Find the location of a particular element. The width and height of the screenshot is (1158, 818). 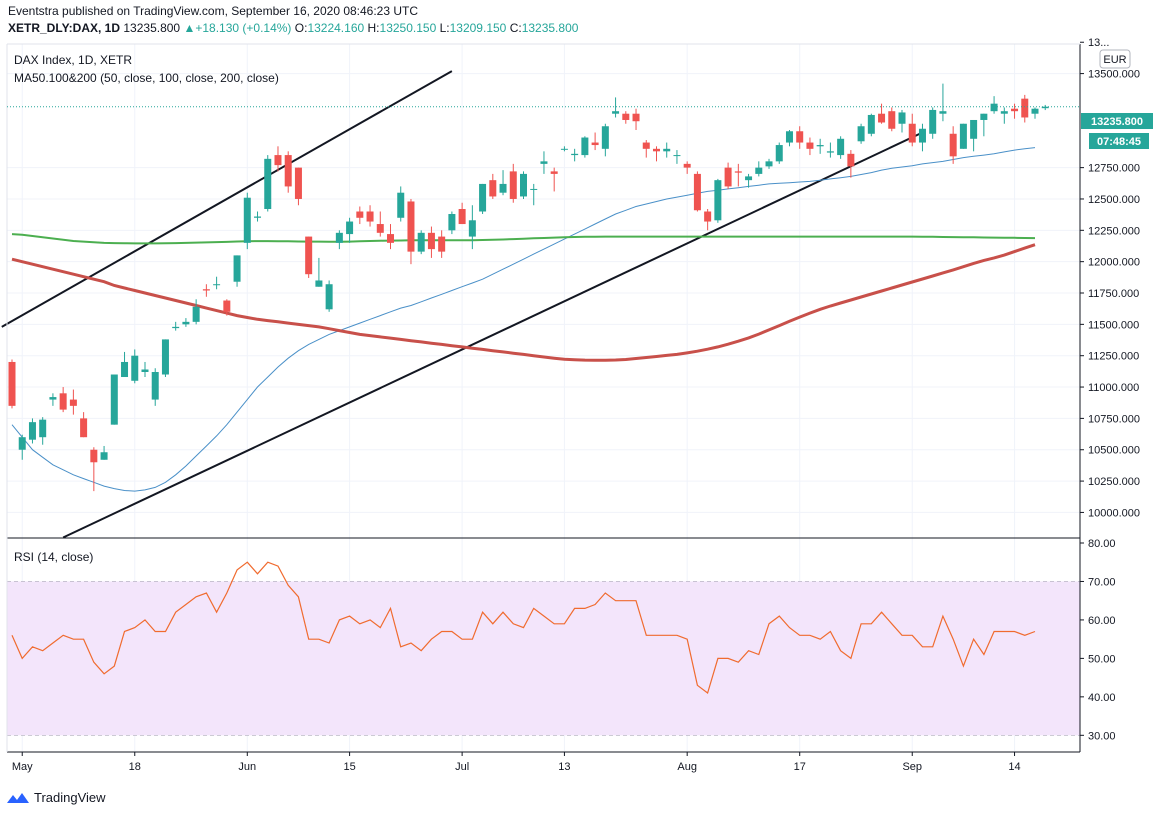

tradingview-footer: TradingView is located at coordinates (56, 797).